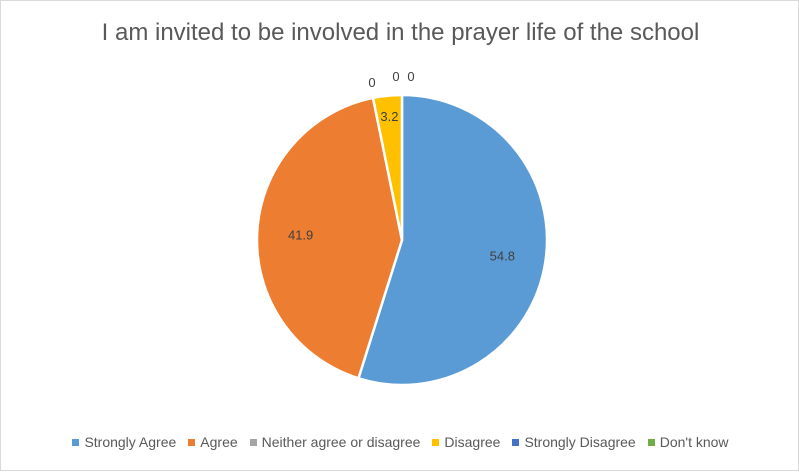 This screenshot has height=472, width=799. What do you see at coordinates (329, 238) in the screenshot?
I see `pie-slice-agree` at bounding box center [329, 238].